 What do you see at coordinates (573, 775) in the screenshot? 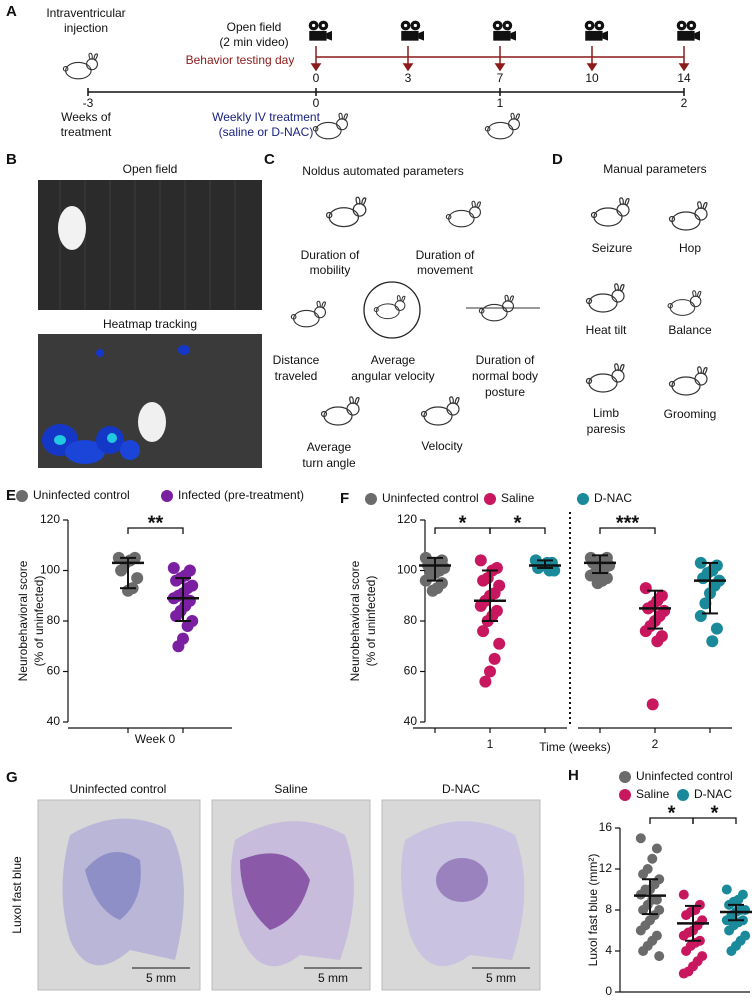
I see `panel-label: H` at bounding box center [573, 775].